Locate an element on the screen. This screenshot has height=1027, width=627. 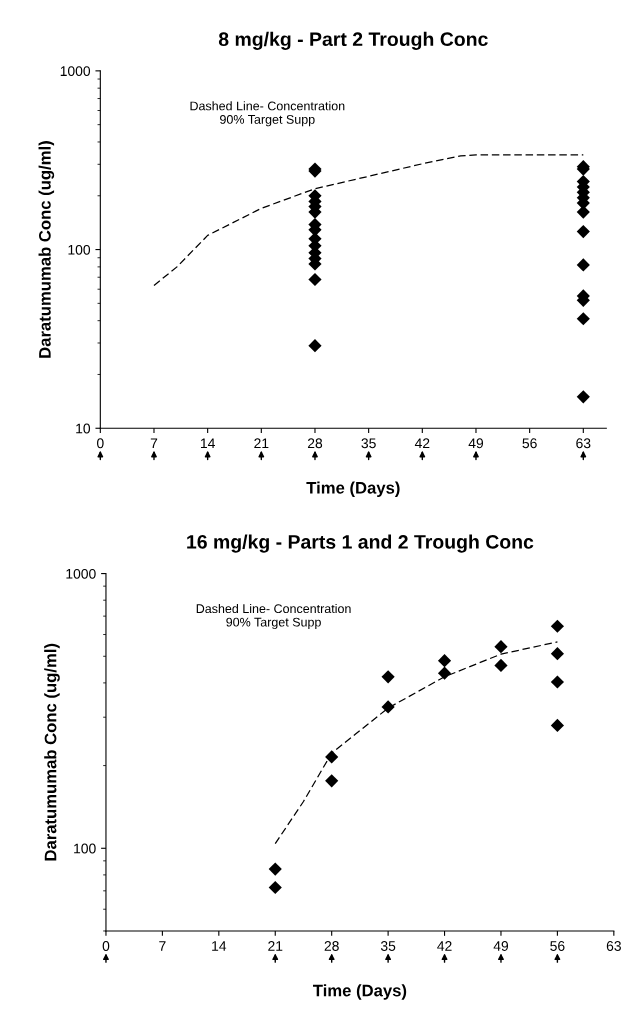
chart-title: 8 mg/kg - Part 2 Trough Conc is located at coordinates (353, 40).